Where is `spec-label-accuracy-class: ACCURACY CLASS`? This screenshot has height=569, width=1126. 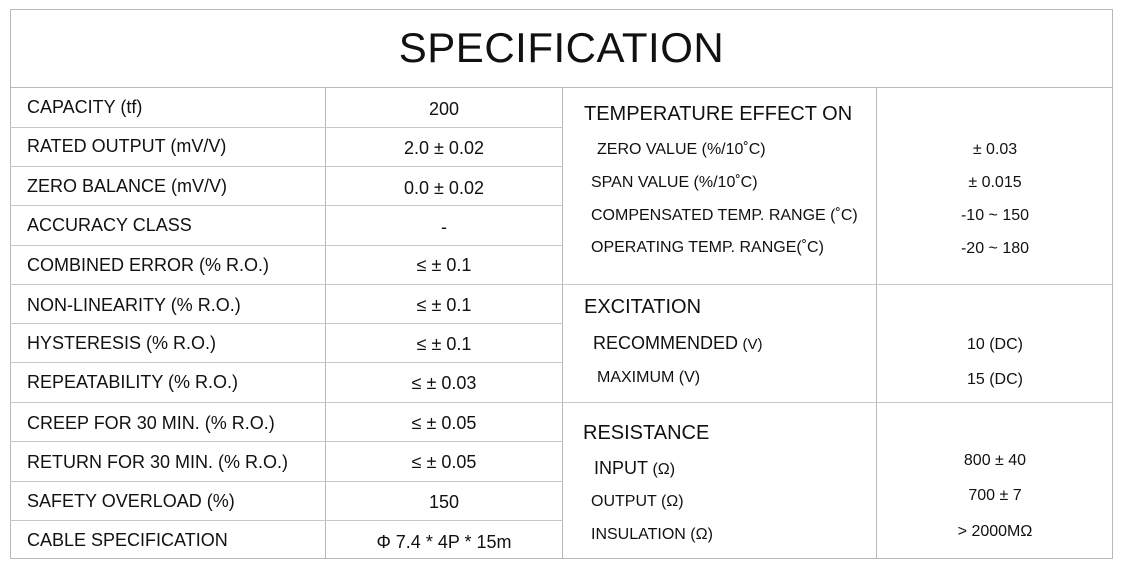
spec-label-accuracy-class: ACCURACY CLASS is located at coordinates (109, 225).